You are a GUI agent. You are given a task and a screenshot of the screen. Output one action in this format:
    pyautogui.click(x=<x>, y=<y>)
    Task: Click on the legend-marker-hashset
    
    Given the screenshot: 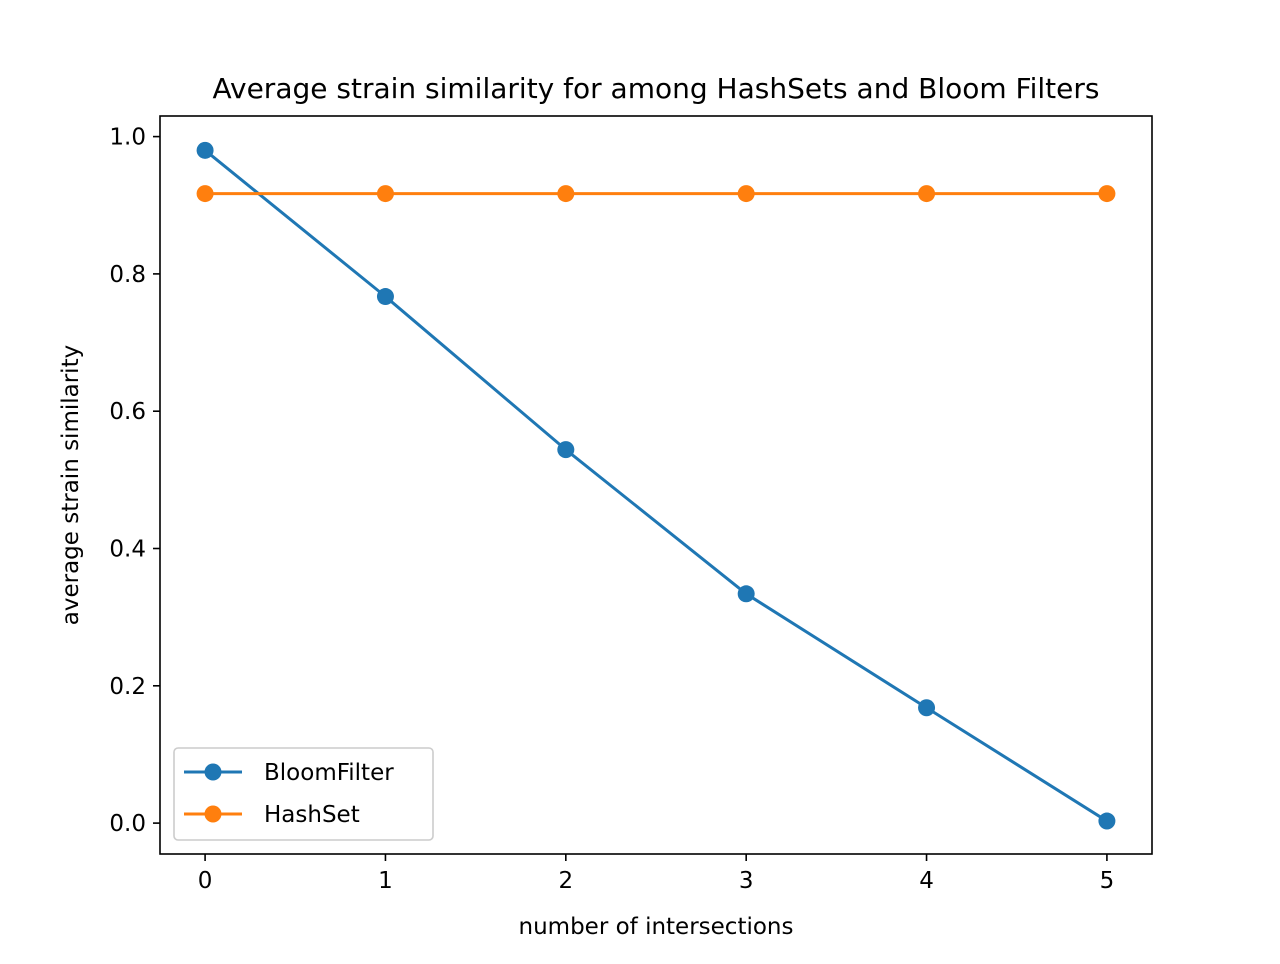 What is the action you would take?
    pyautogui.click(x=213, y=814)
    